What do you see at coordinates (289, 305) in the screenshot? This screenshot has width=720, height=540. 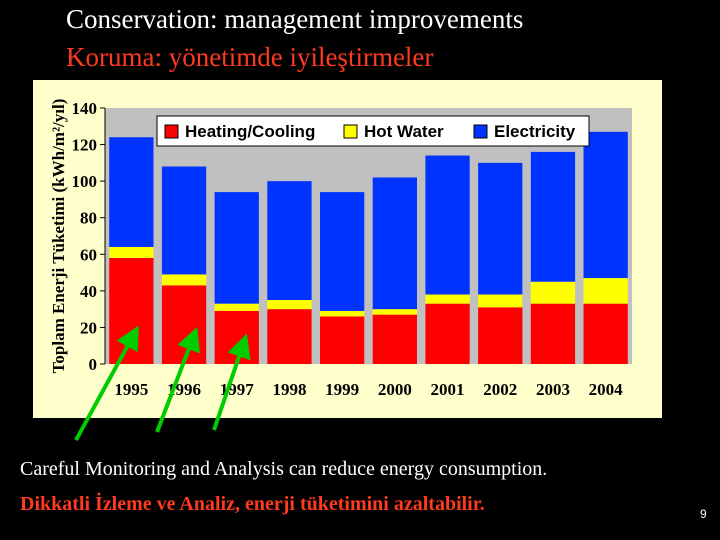 I see `bar-segment-hot-water-1998` at bounding box center [289, 305].